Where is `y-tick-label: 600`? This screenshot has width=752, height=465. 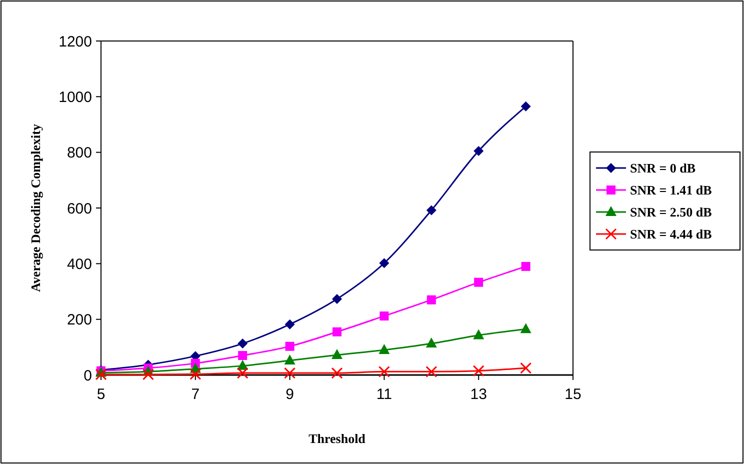 y-tick-label: 600 is located at coordinates (79, 209).